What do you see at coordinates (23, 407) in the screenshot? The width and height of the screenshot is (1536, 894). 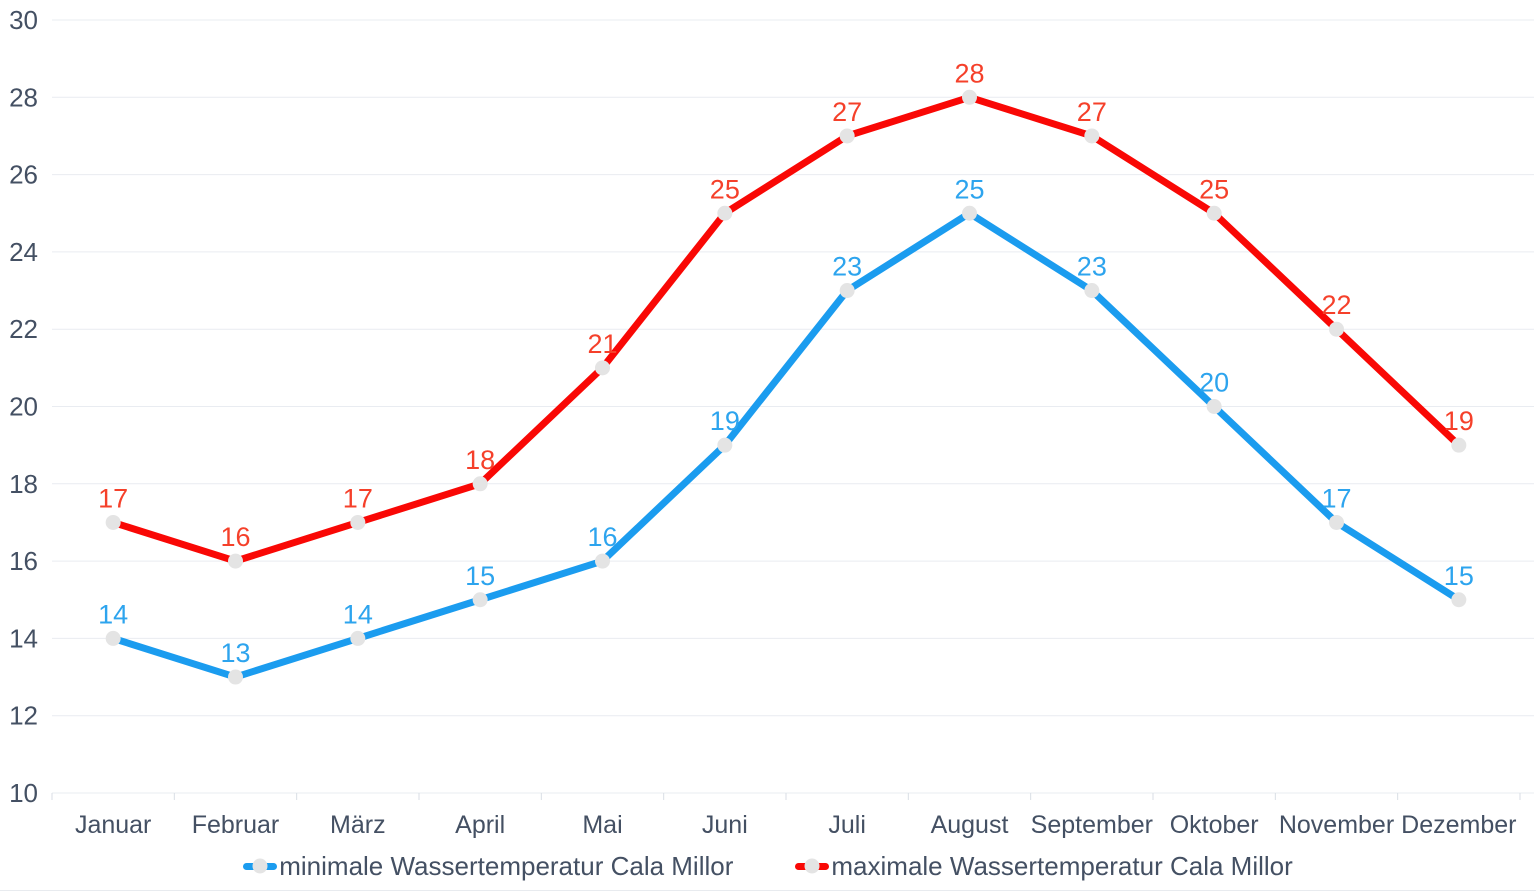 I see `y-axis-tick-label: 20` at bounding box center [23, 407].